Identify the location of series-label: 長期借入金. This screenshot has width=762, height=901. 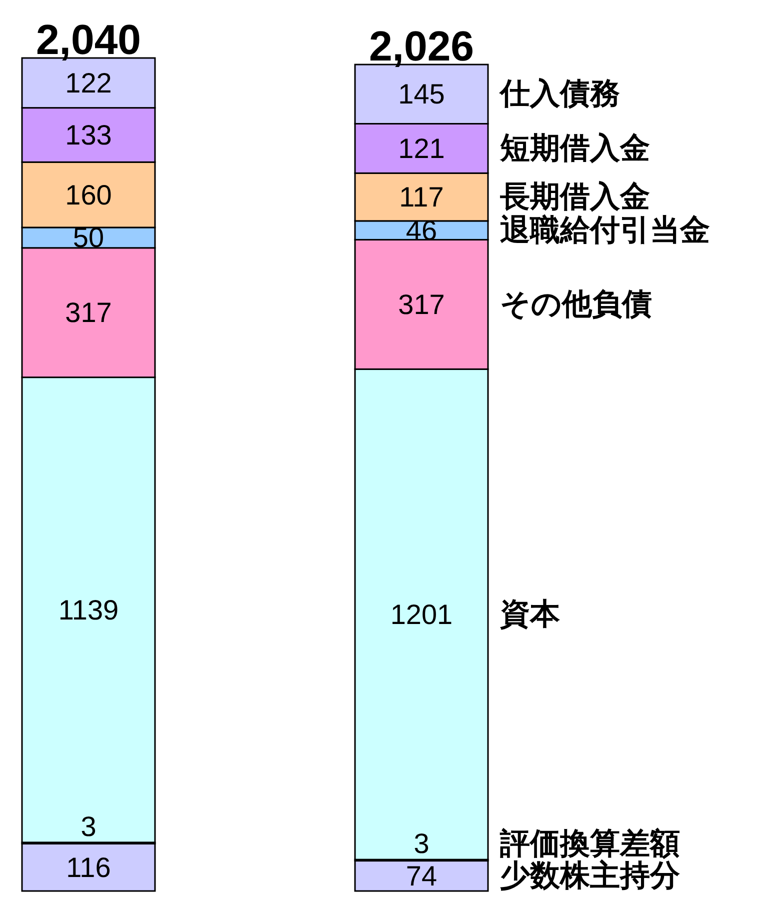
(574, 197).